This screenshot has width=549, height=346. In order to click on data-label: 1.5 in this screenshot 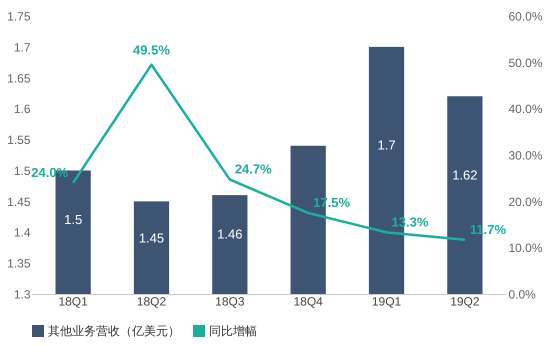, I will do `click(73, 219)`.